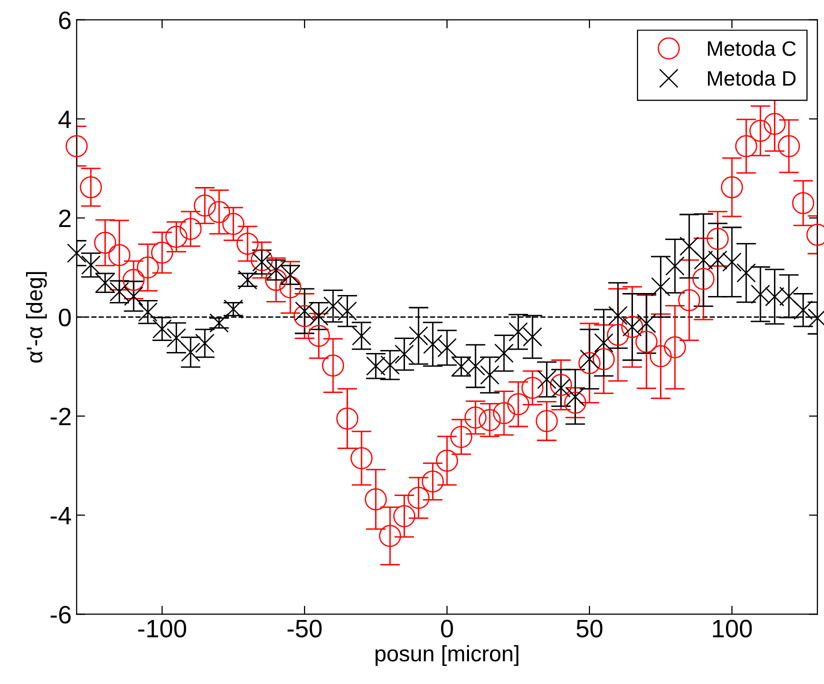 Image resolution: width=824 pixels, height=684 pixels. I want to click on y-tick-label: 2, so click(65, 219).